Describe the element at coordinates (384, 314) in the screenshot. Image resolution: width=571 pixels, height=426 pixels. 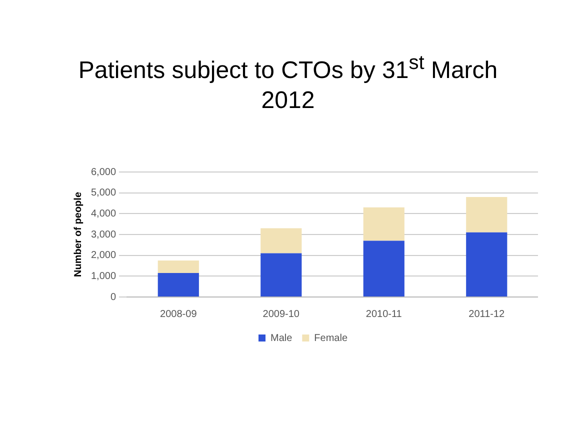
I see `x-tick-label: 2010-11` at that location.